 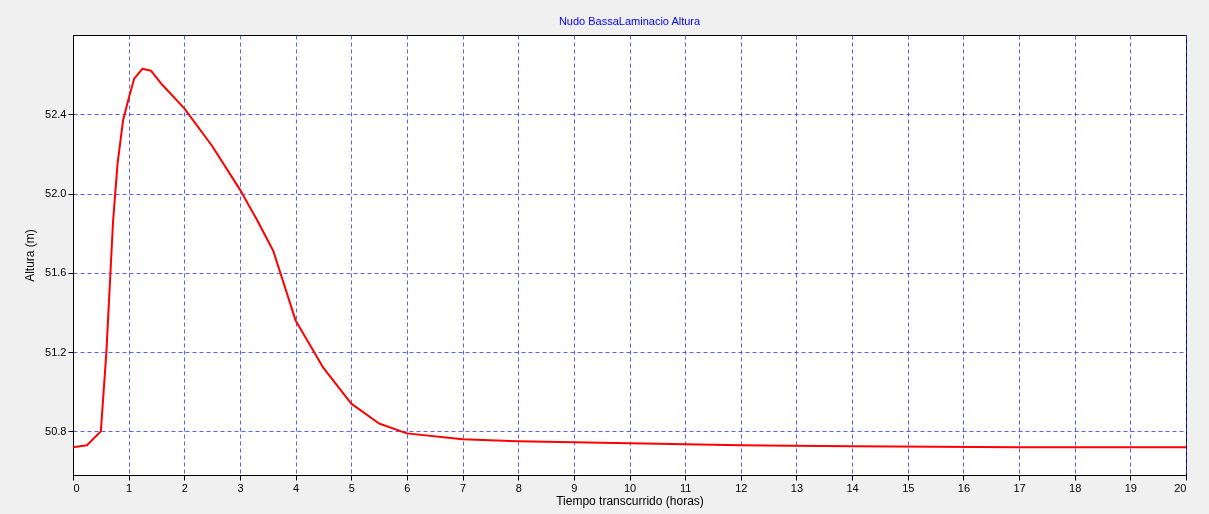 What do you see at coordinates (1075, 487) in the screenshot?
I see `x-tick-label: 18` at bounding box center [1075, 487].